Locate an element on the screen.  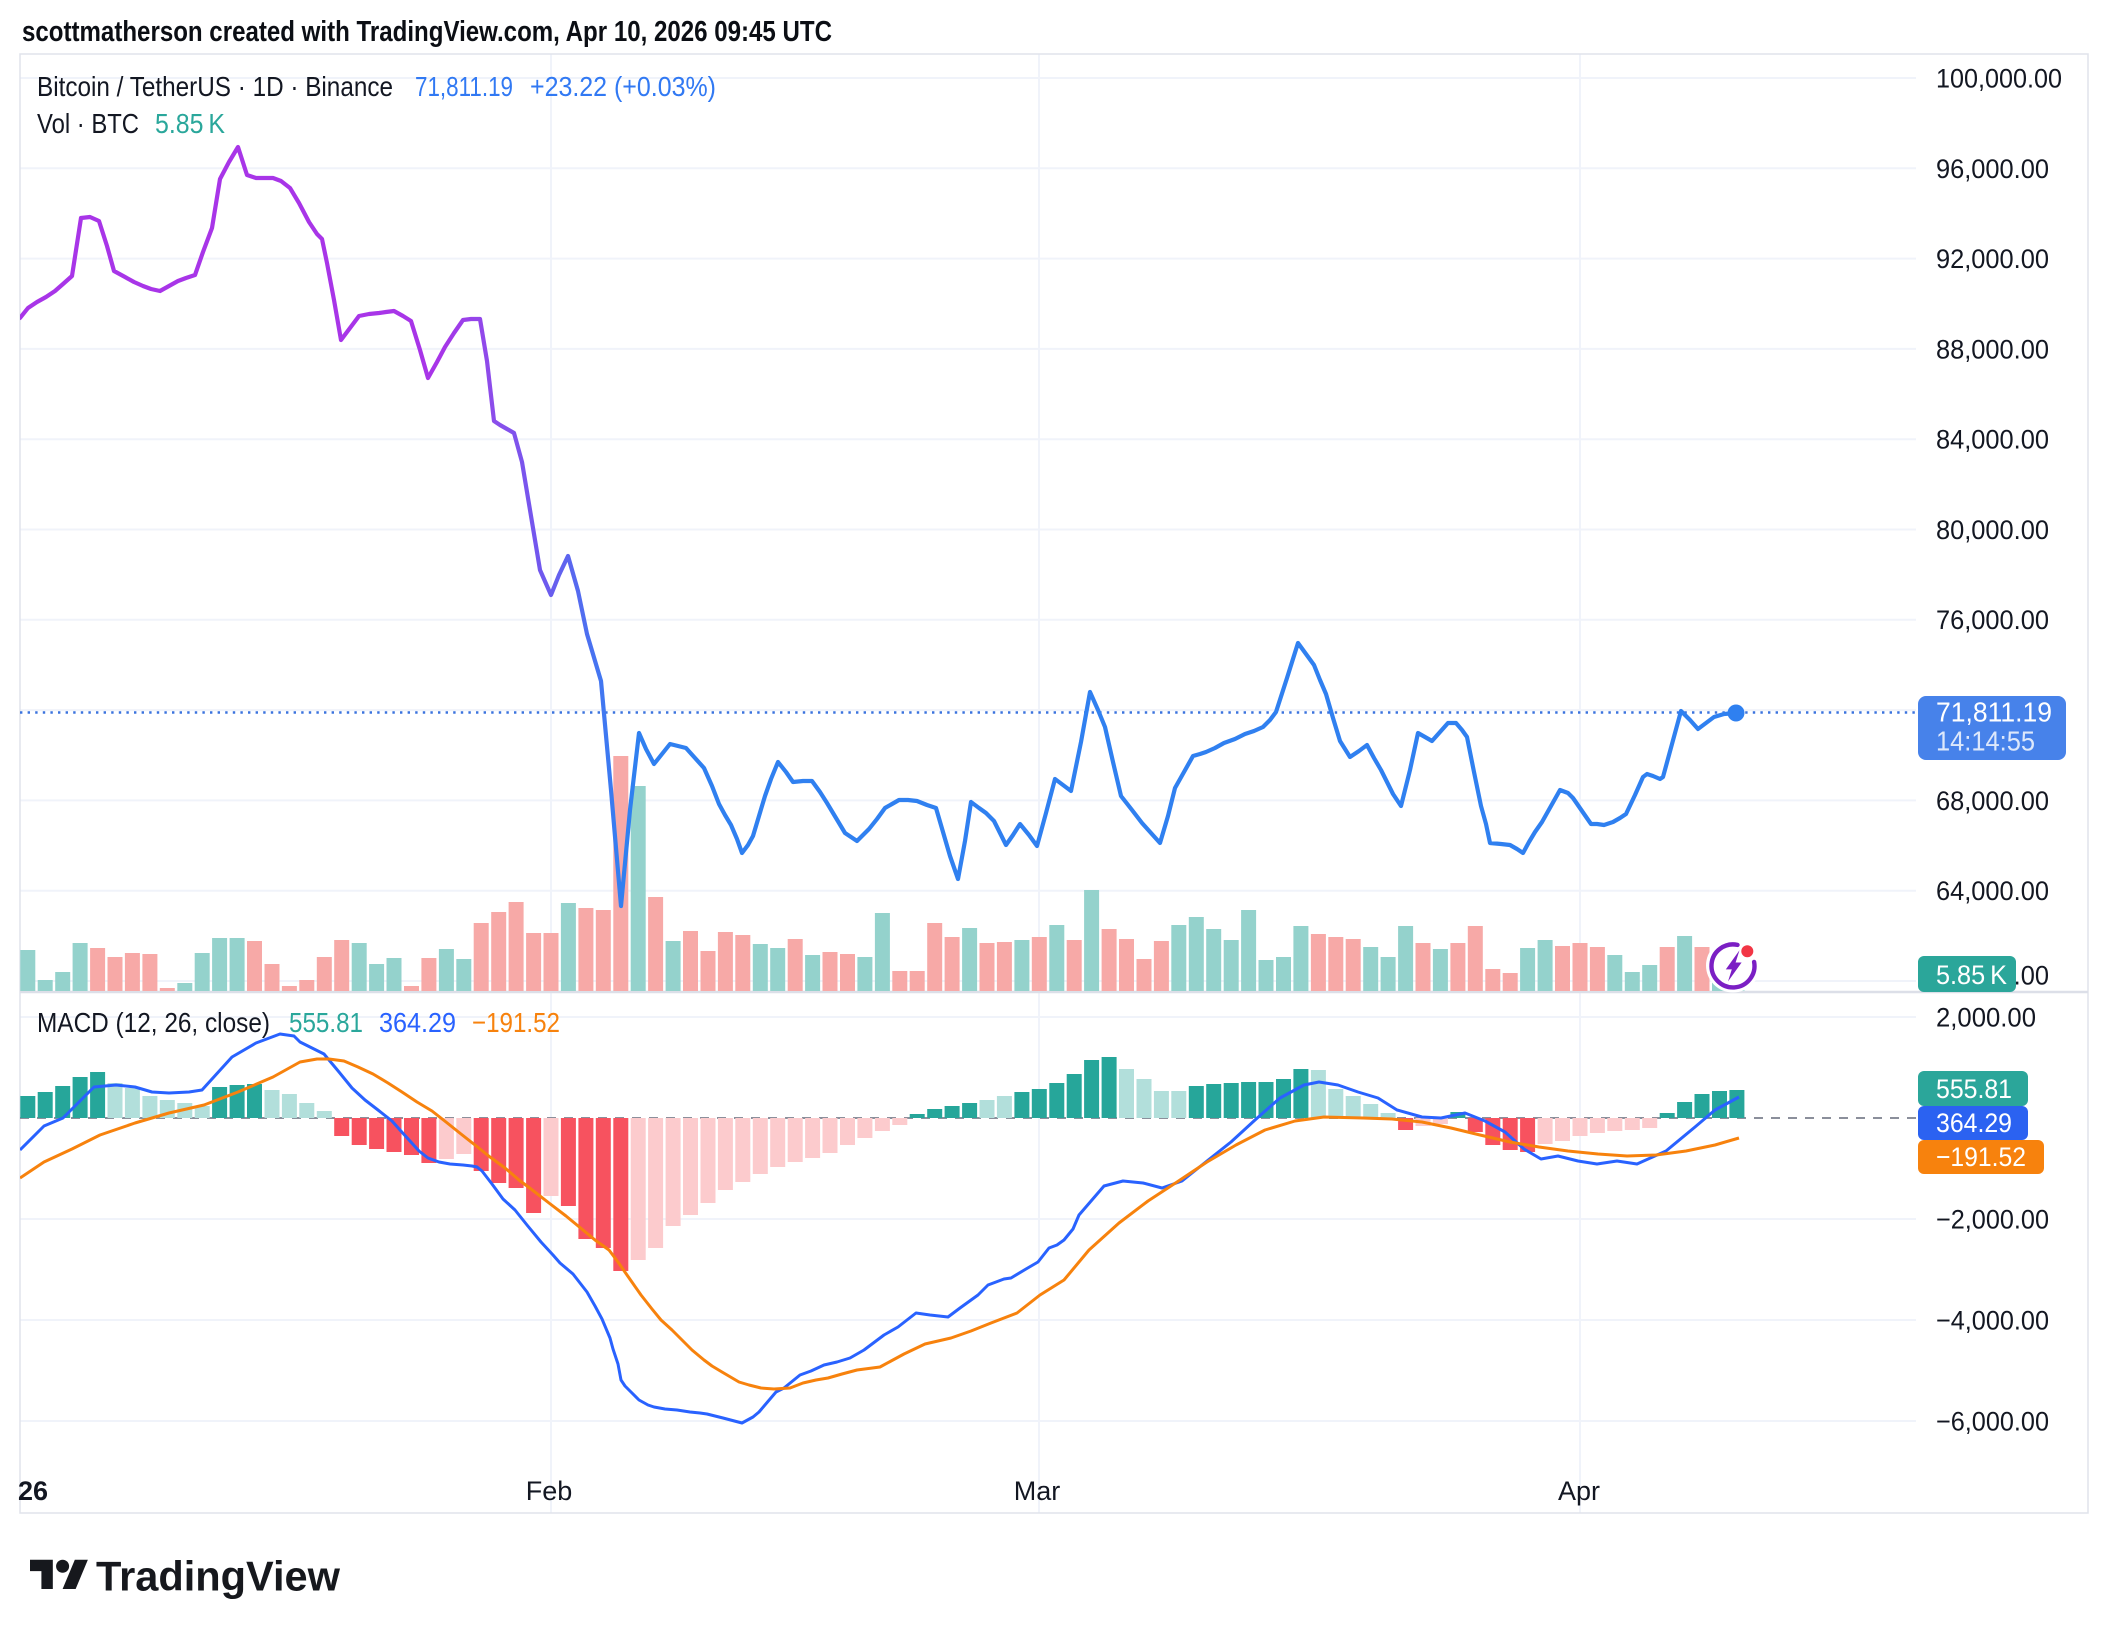
svg-text: +23.22 (+0.03%) is located at coordinates (623, 86).